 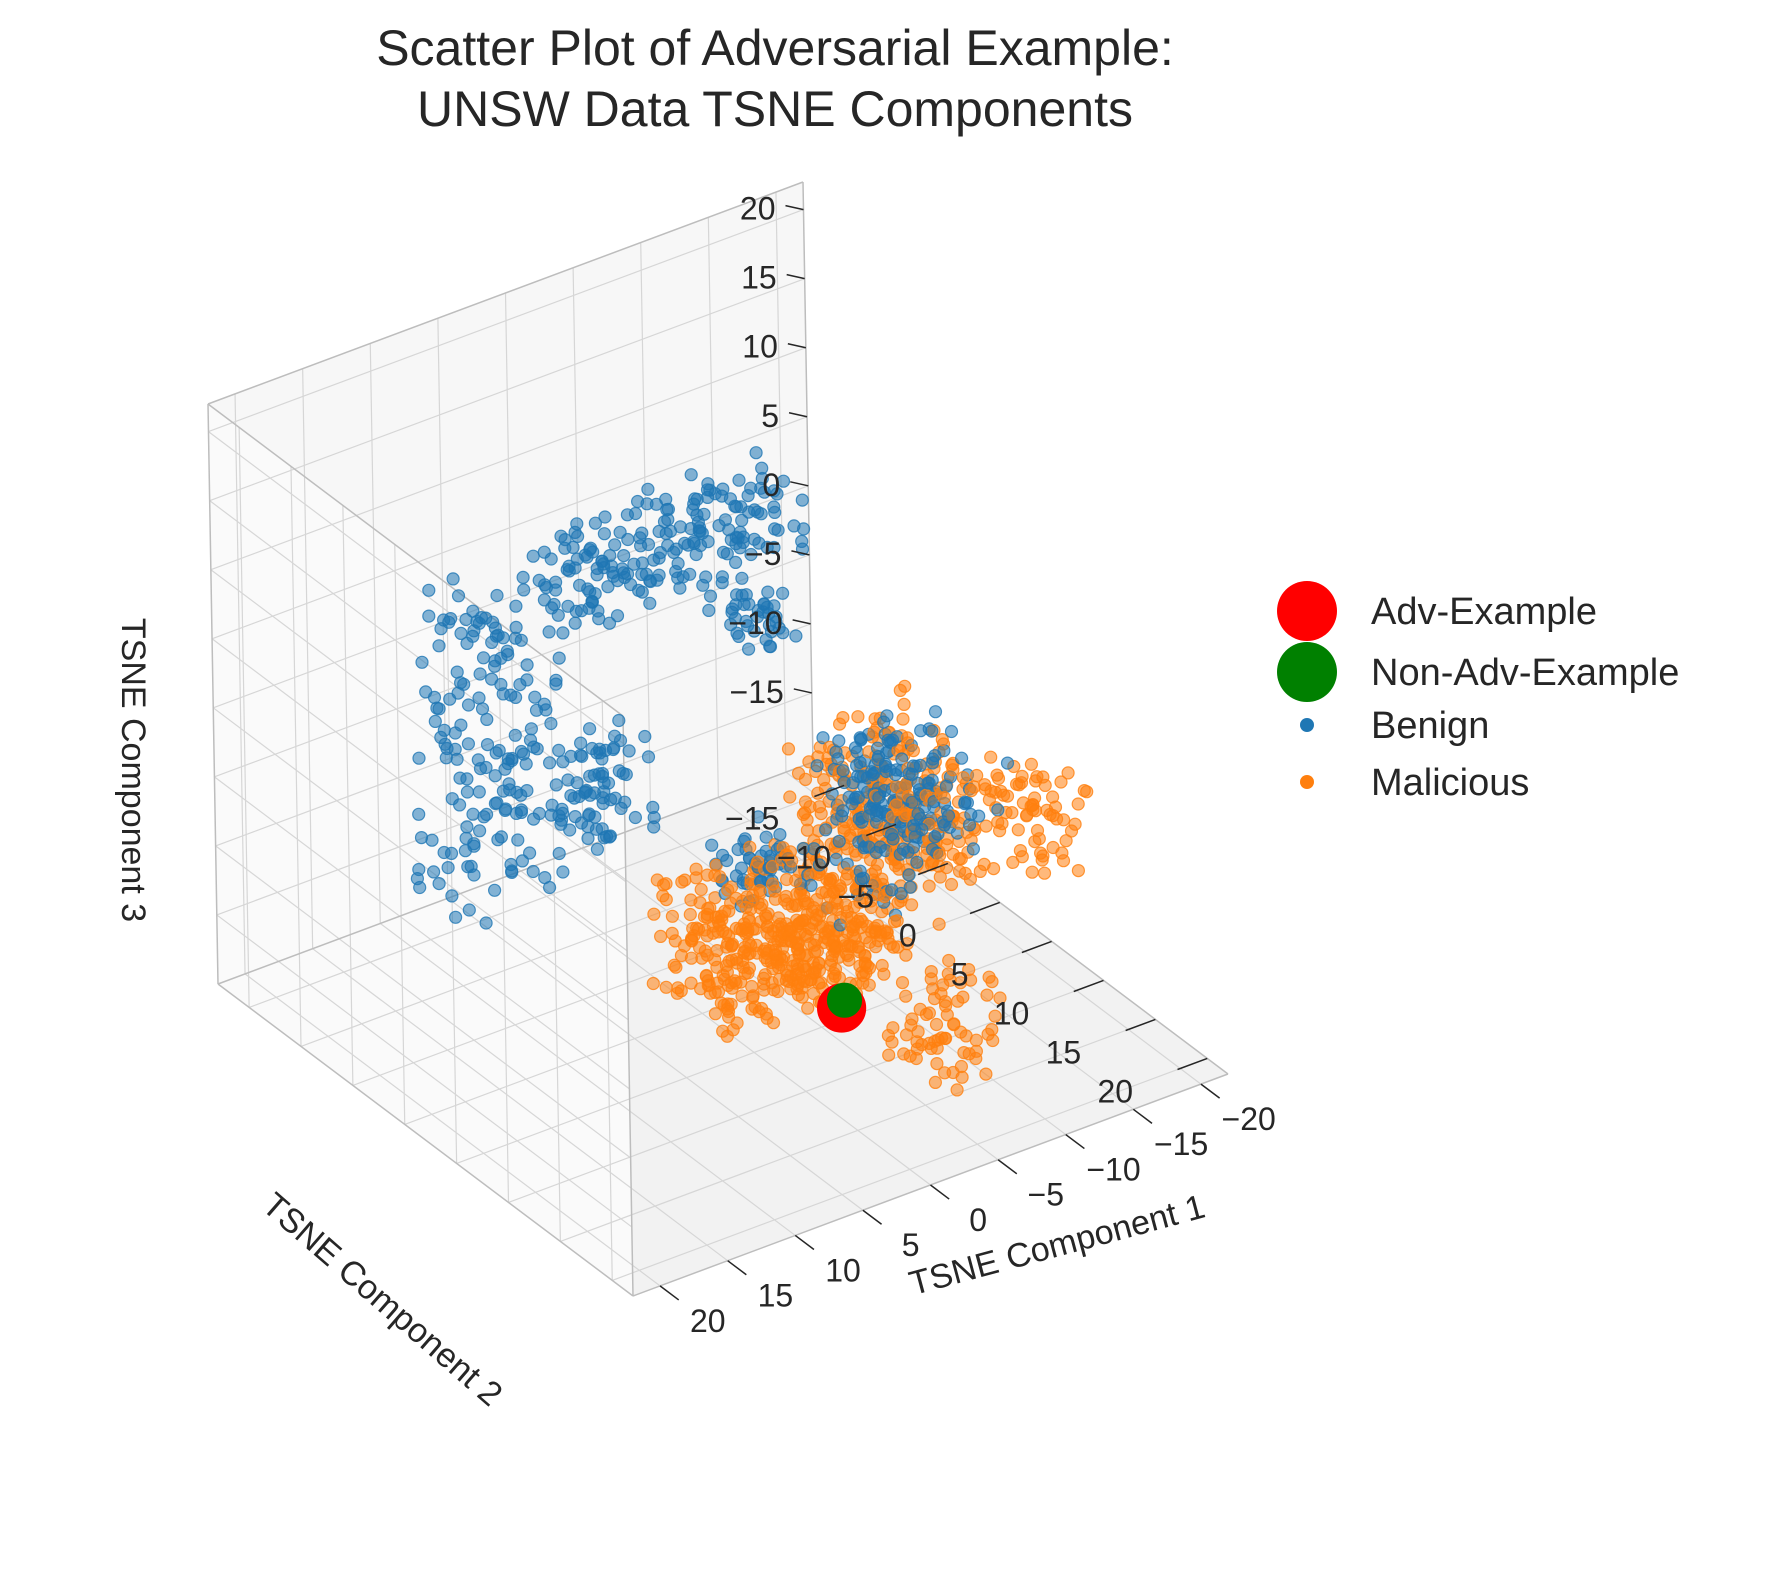 I want to click on grid-y-floor, so click(x=910, y=1169).